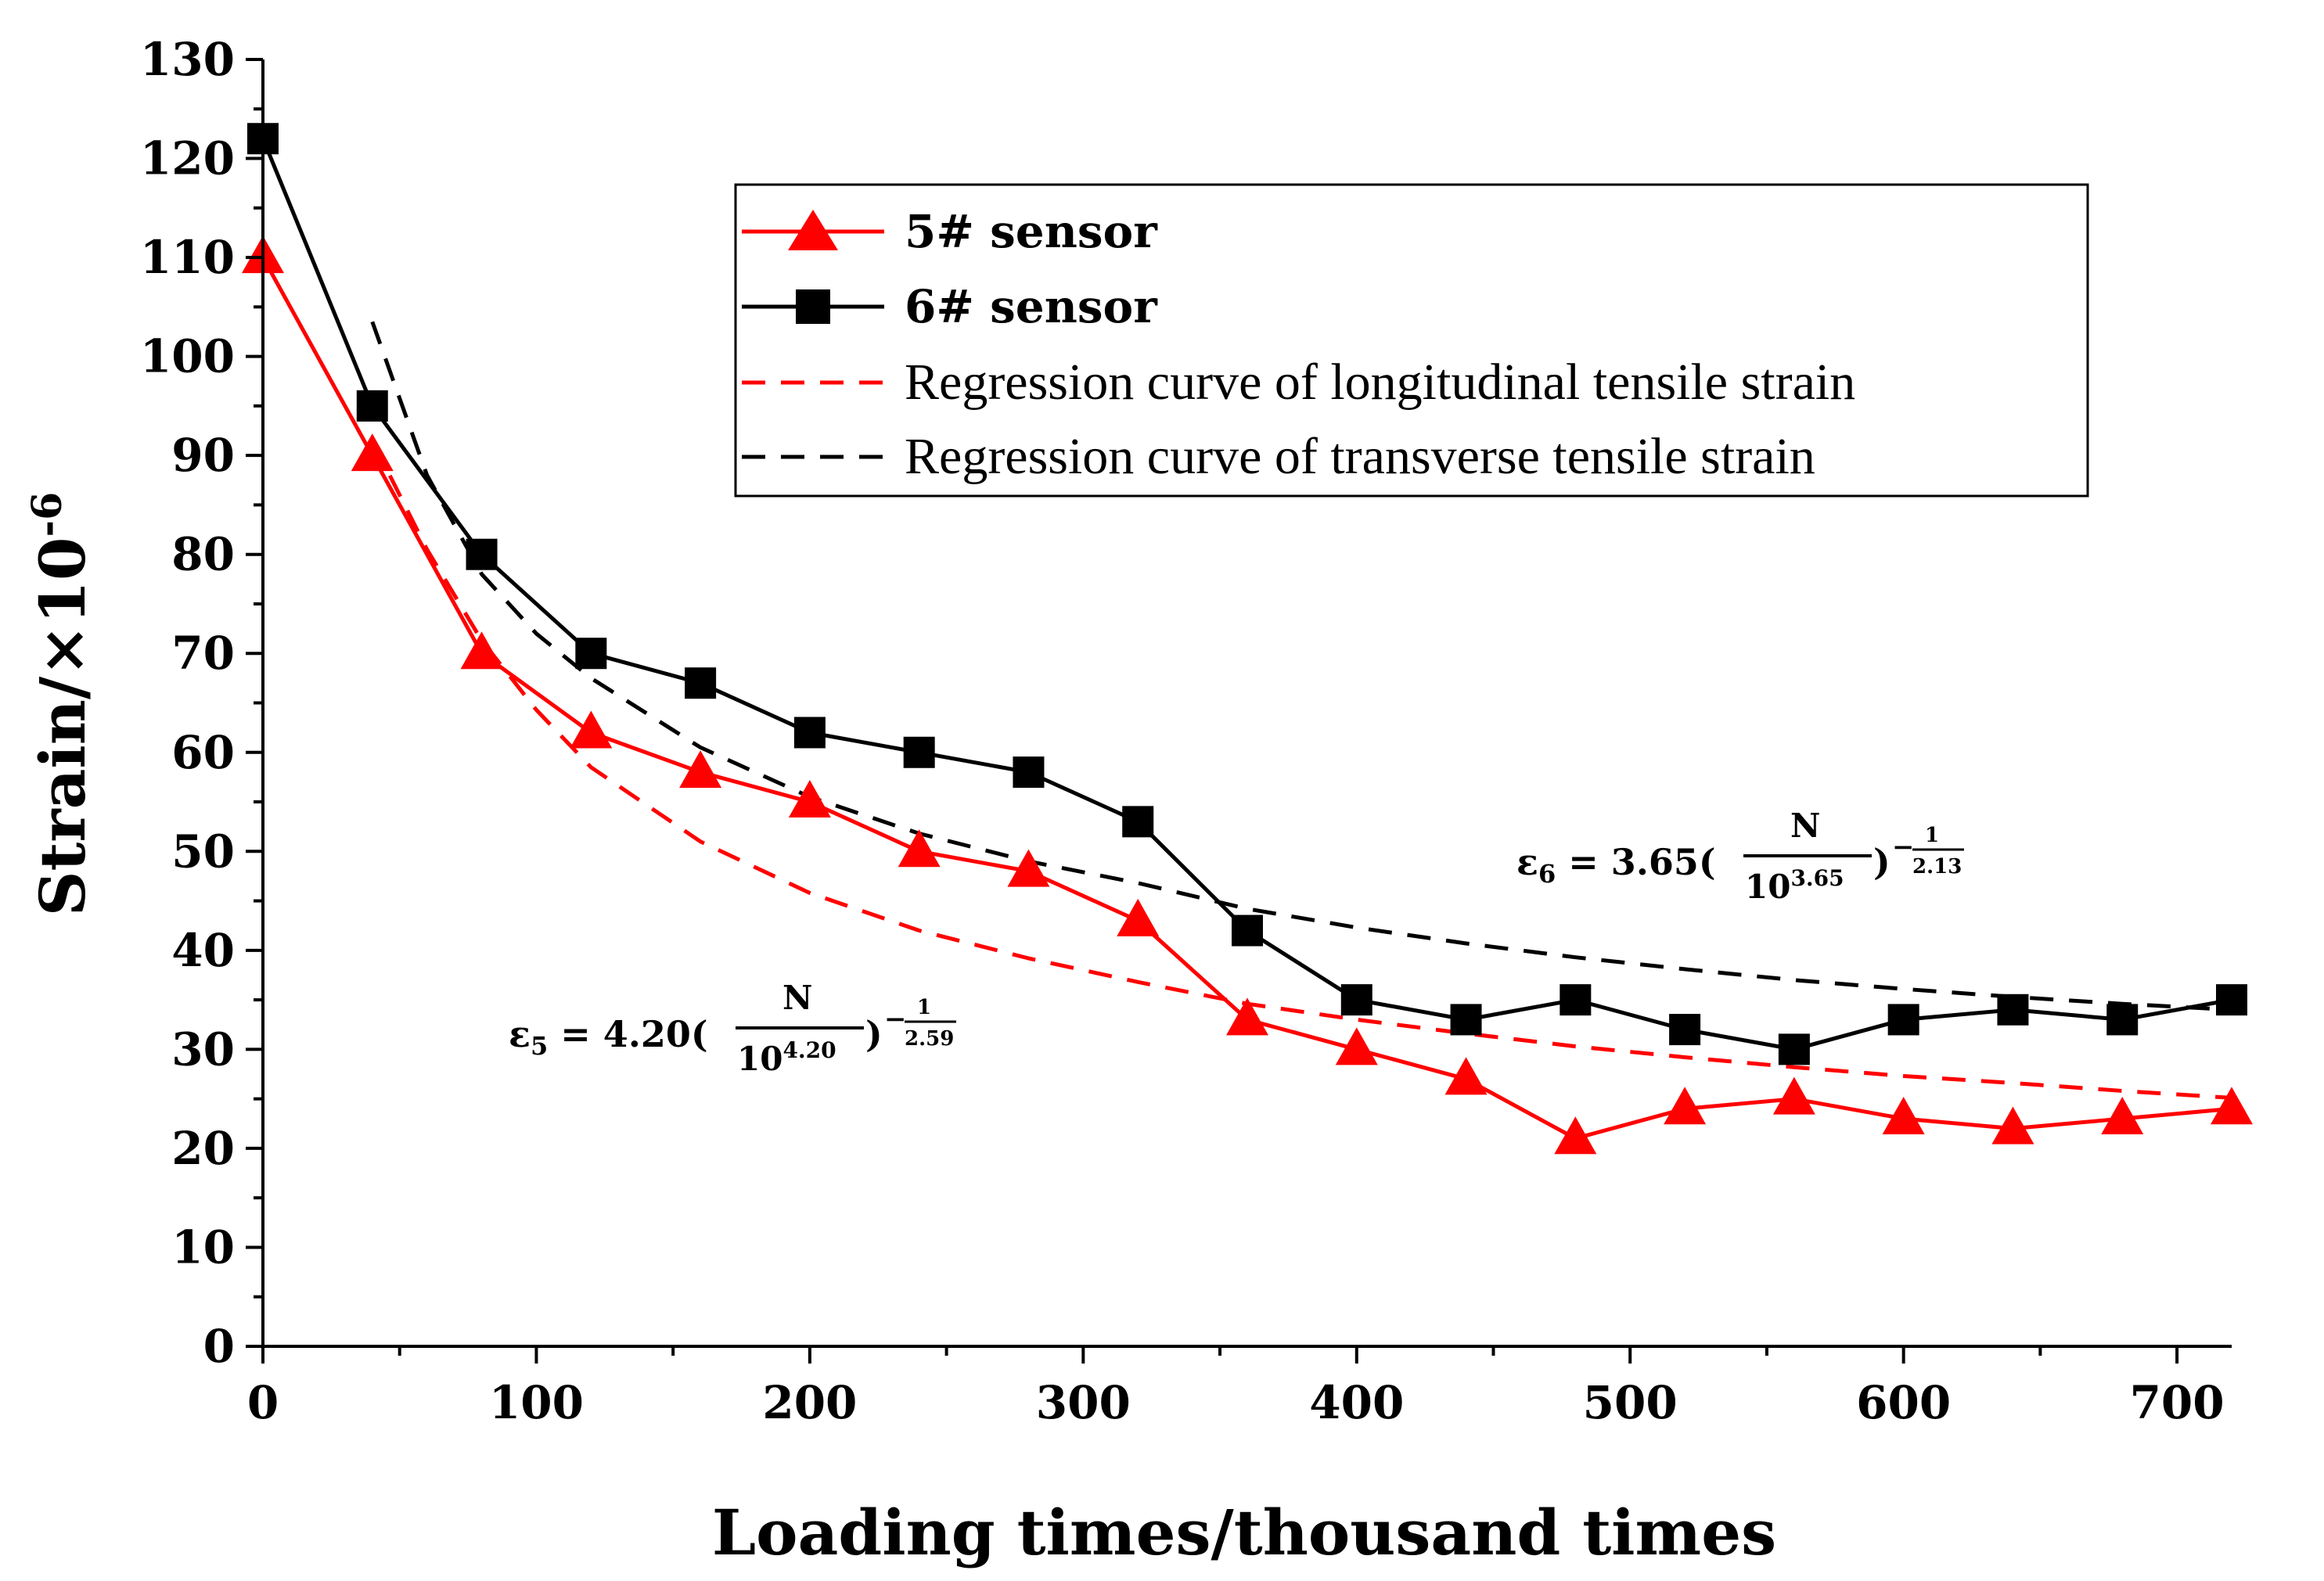  What do you see at coordinates (895, 1020) in the screenshot?
I see `equation-eps5-exponent-minus: −` at bounding box center [895, 1020].